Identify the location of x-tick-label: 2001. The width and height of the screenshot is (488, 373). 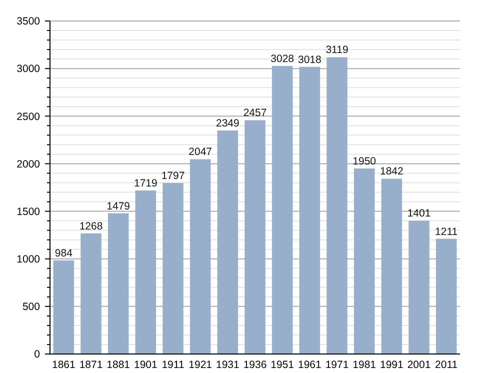
(419, 365).